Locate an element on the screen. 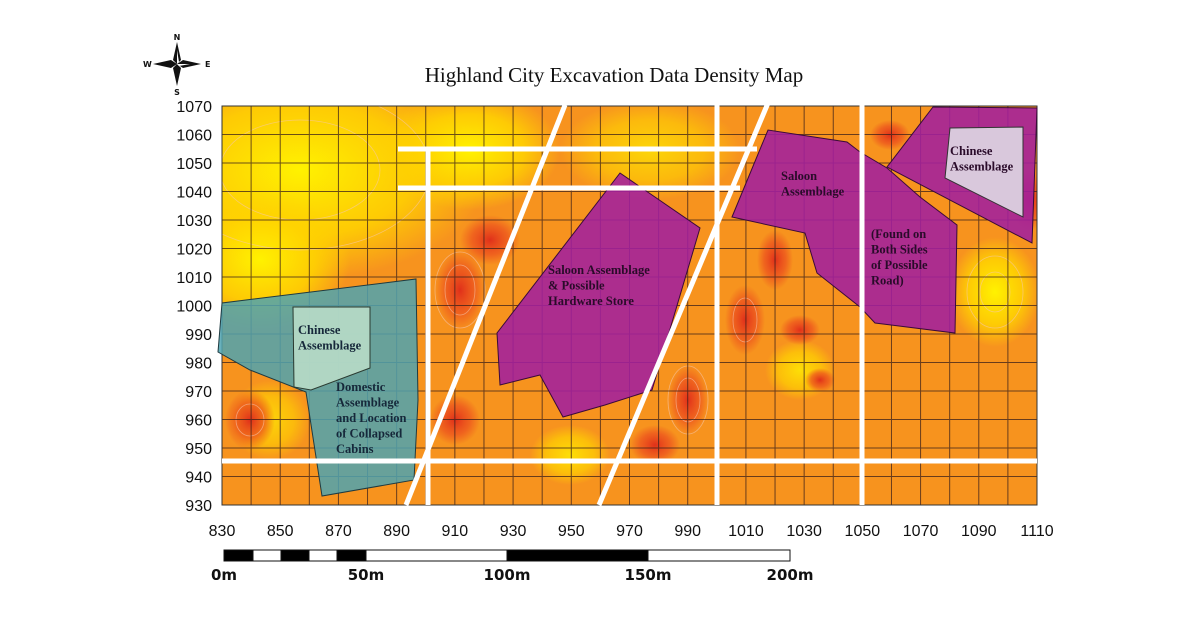 The height and width of the screenshot is (628, 1200). y-tick-label: 1050 is located at coordinates (194, 164).